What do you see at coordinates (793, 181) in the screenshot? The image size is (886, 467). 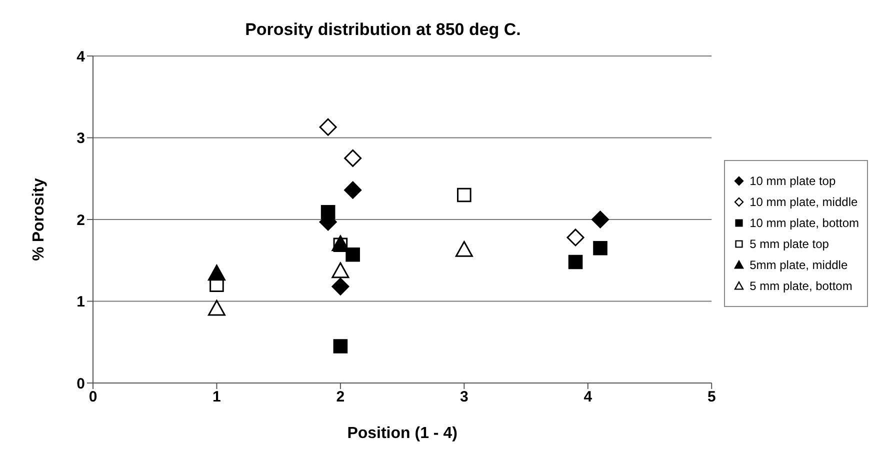 I see `legend-label: 10 mm plate top` at bounding box center [793, 181].